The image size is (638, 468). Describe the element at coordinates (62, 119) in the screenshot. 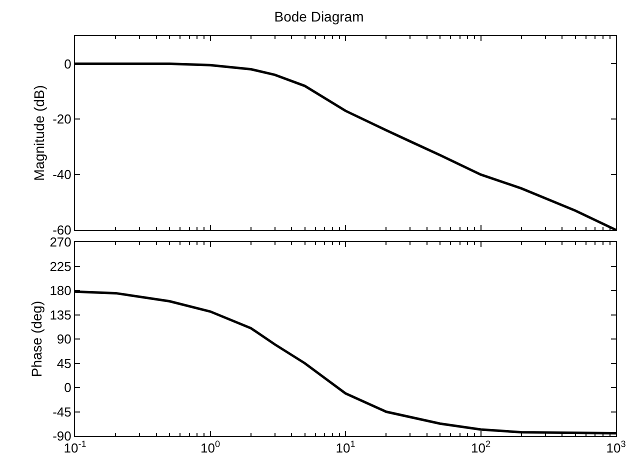

I see `y-tick-label: -20` at that location.